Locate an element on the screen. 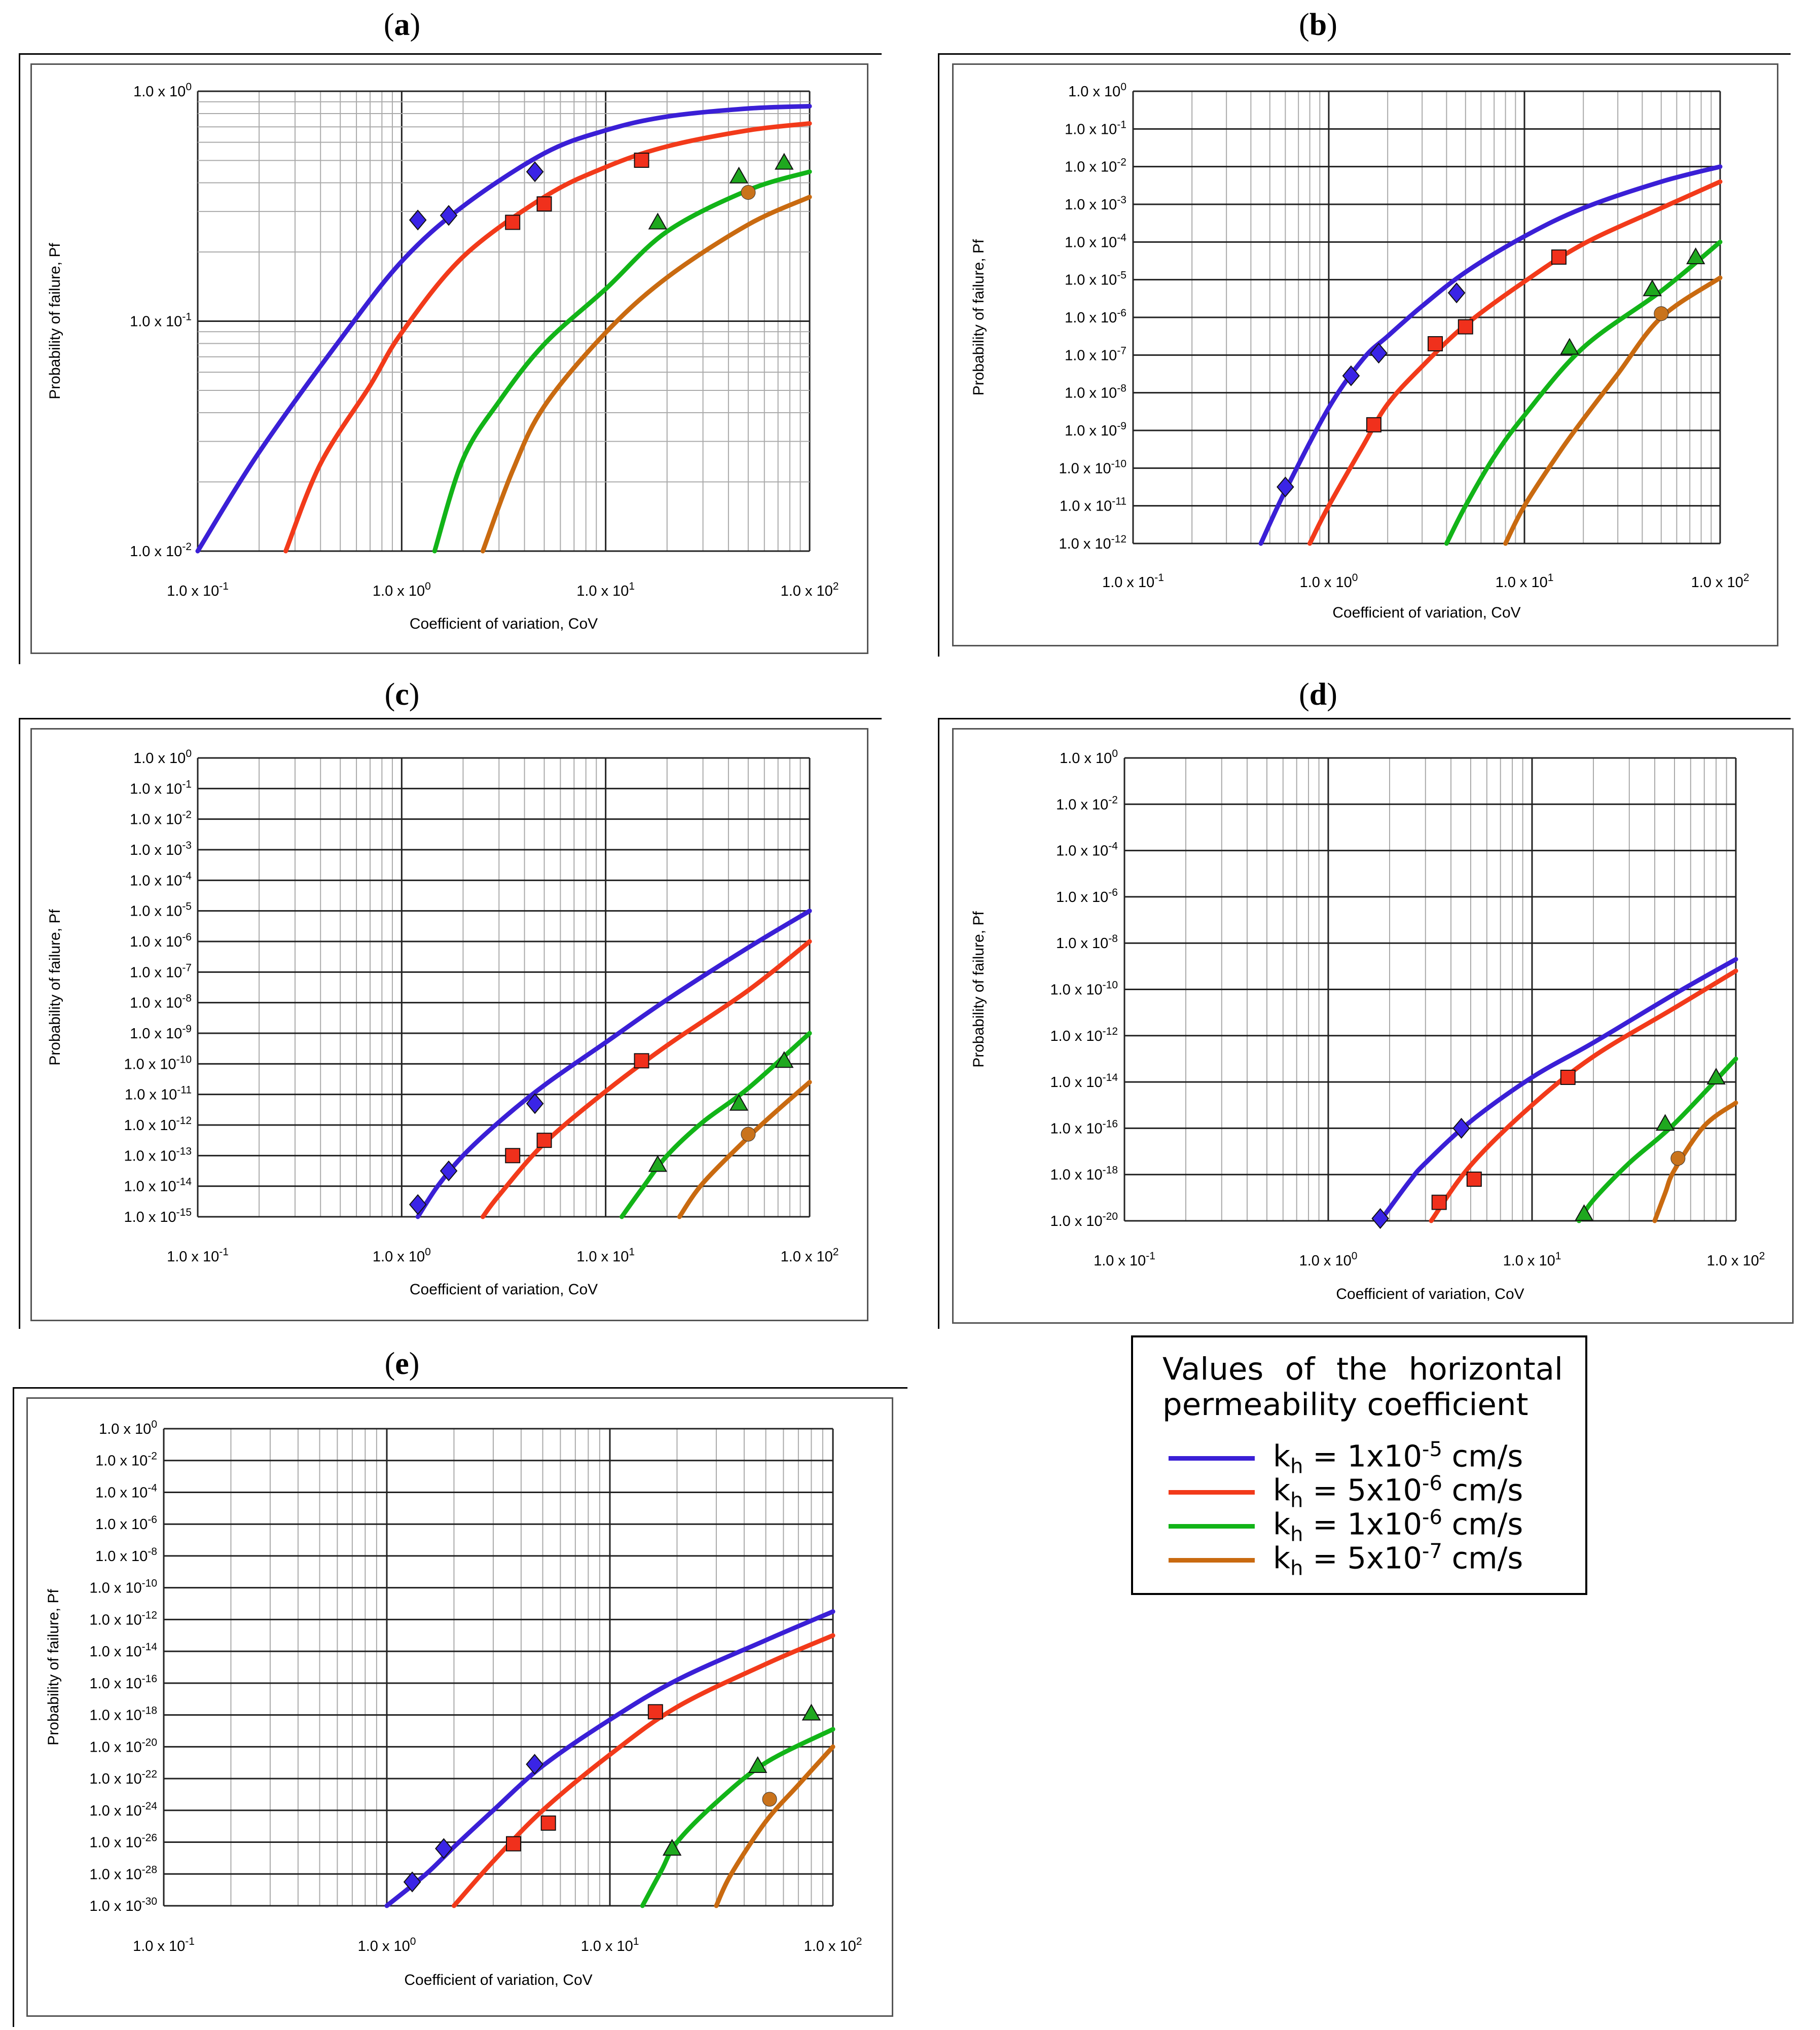 The image size is (1820, 2030). y-tick-label: 1.0 x 10⁻¹ is located at coordinates (1095, 128).